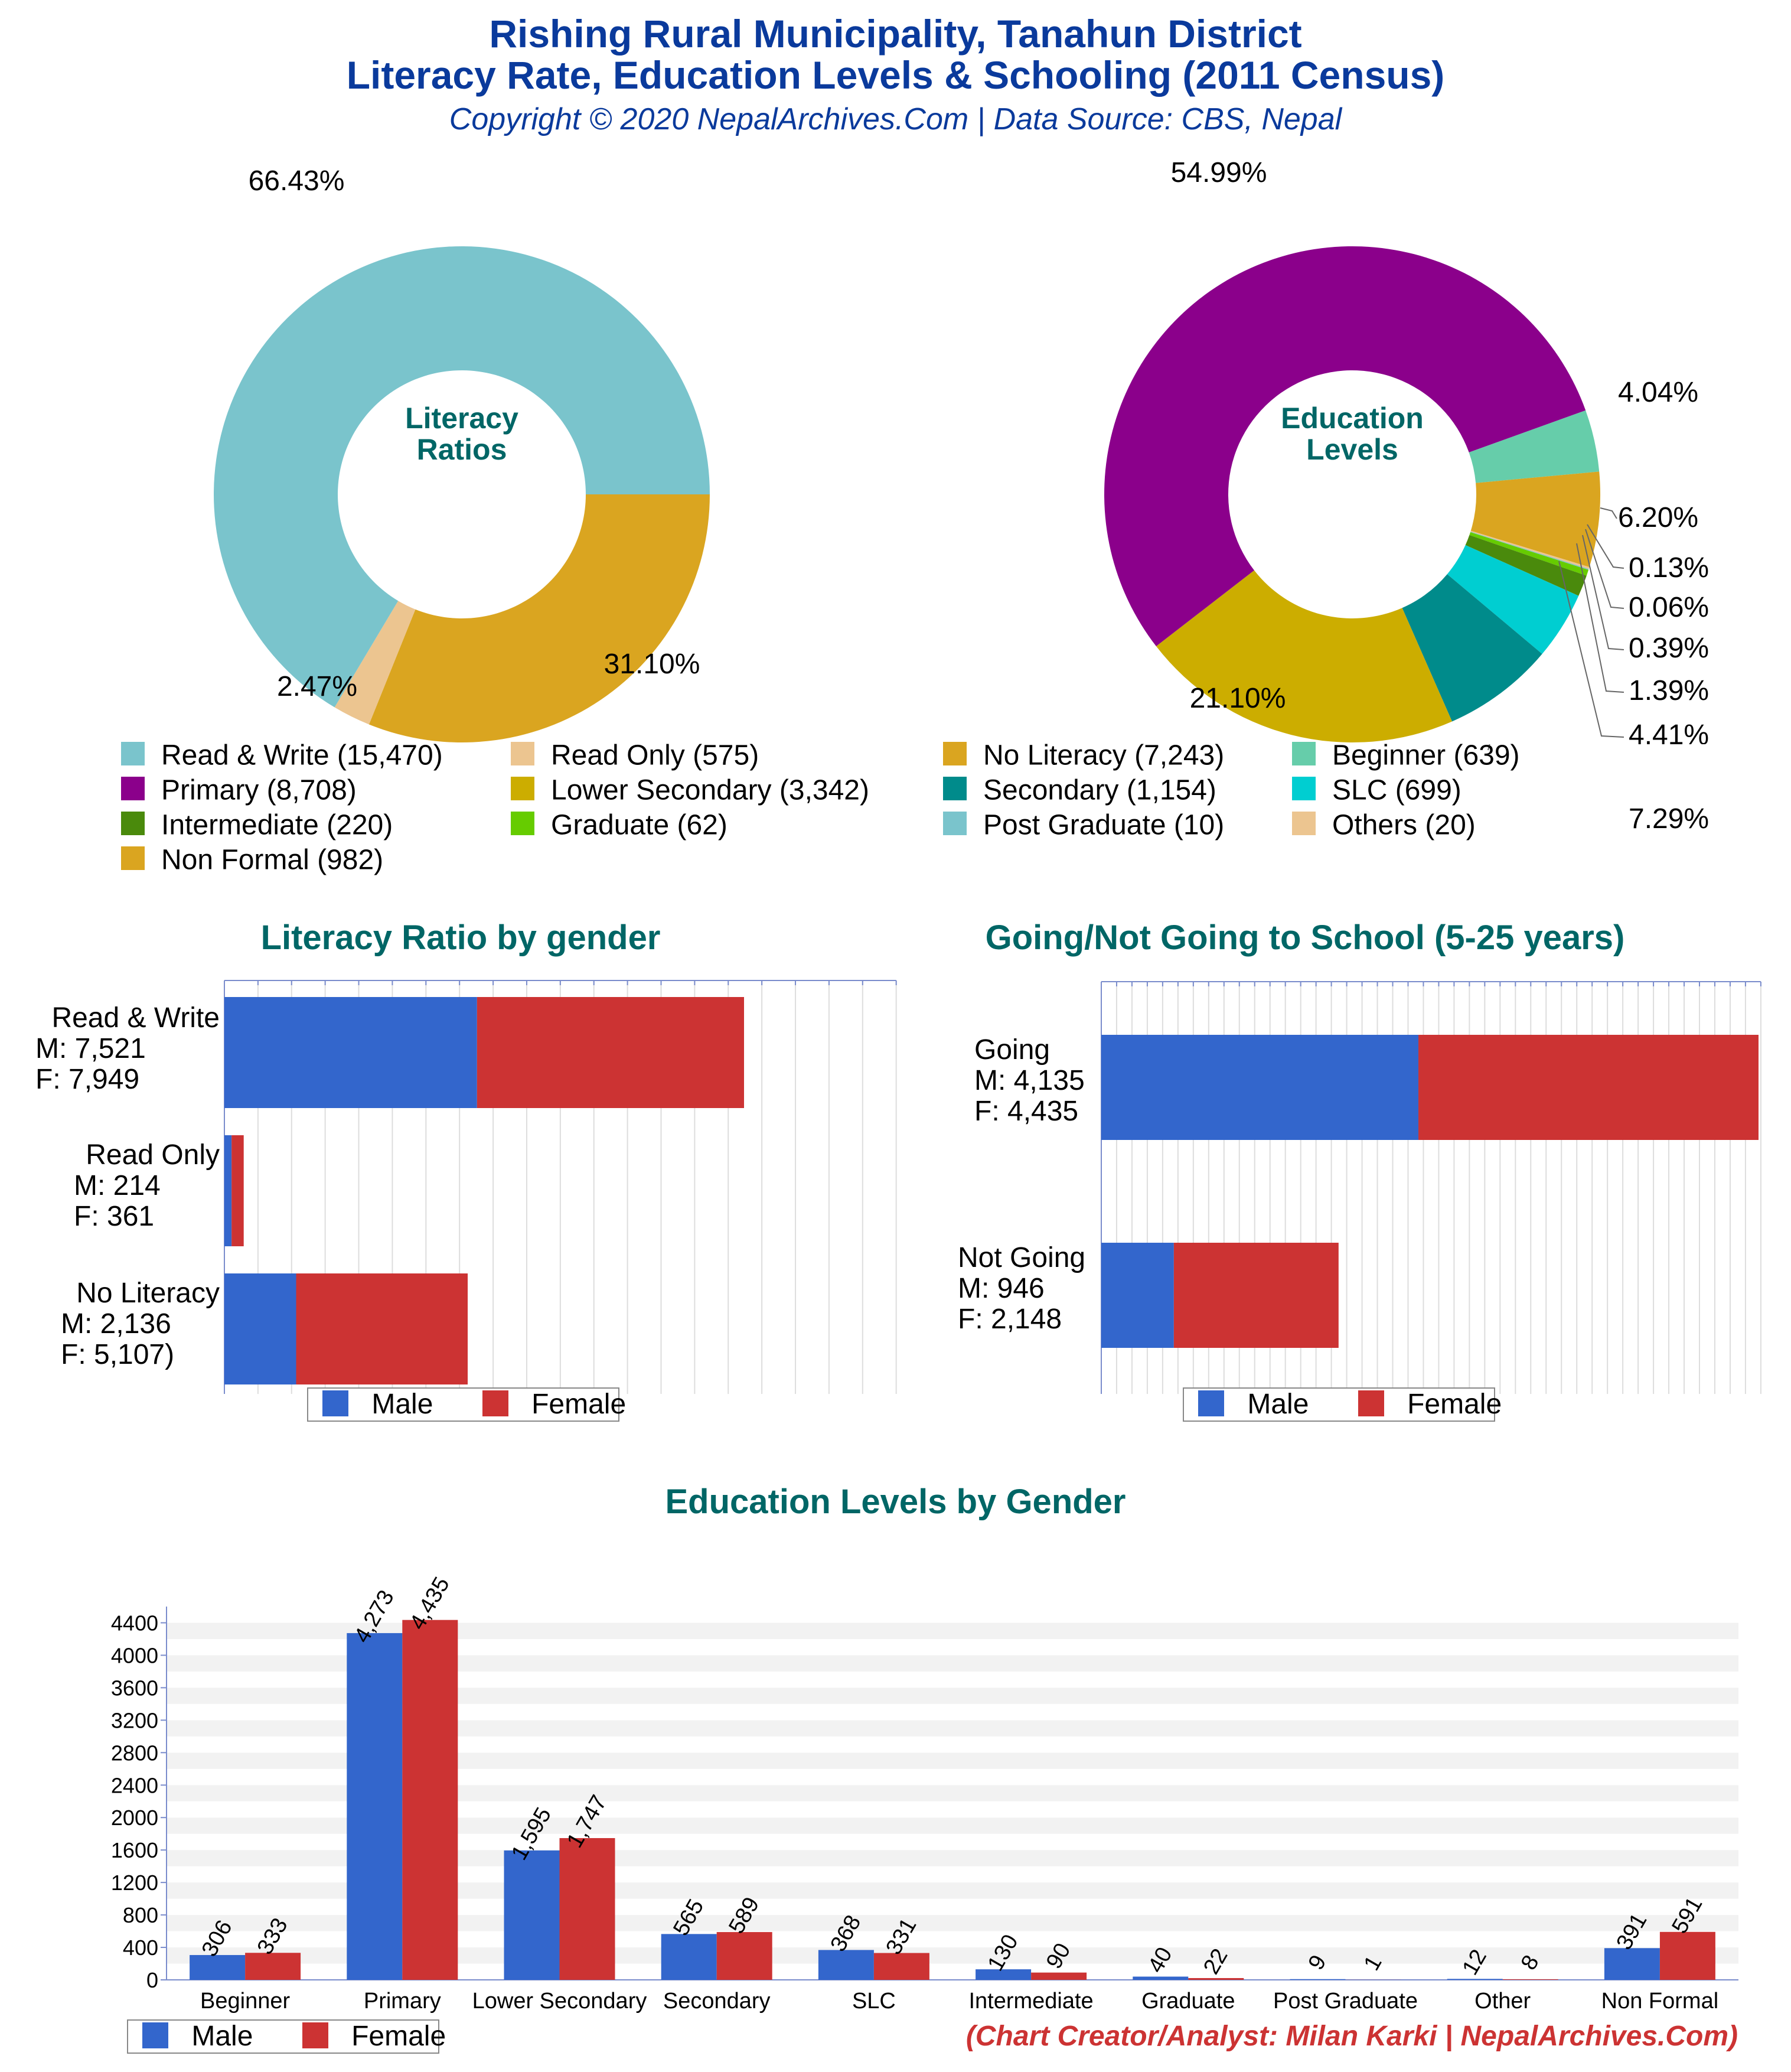 The image size is (1791, 2072). I want to click on pct-label-beginner: 4.04%, so click(1658, 392).